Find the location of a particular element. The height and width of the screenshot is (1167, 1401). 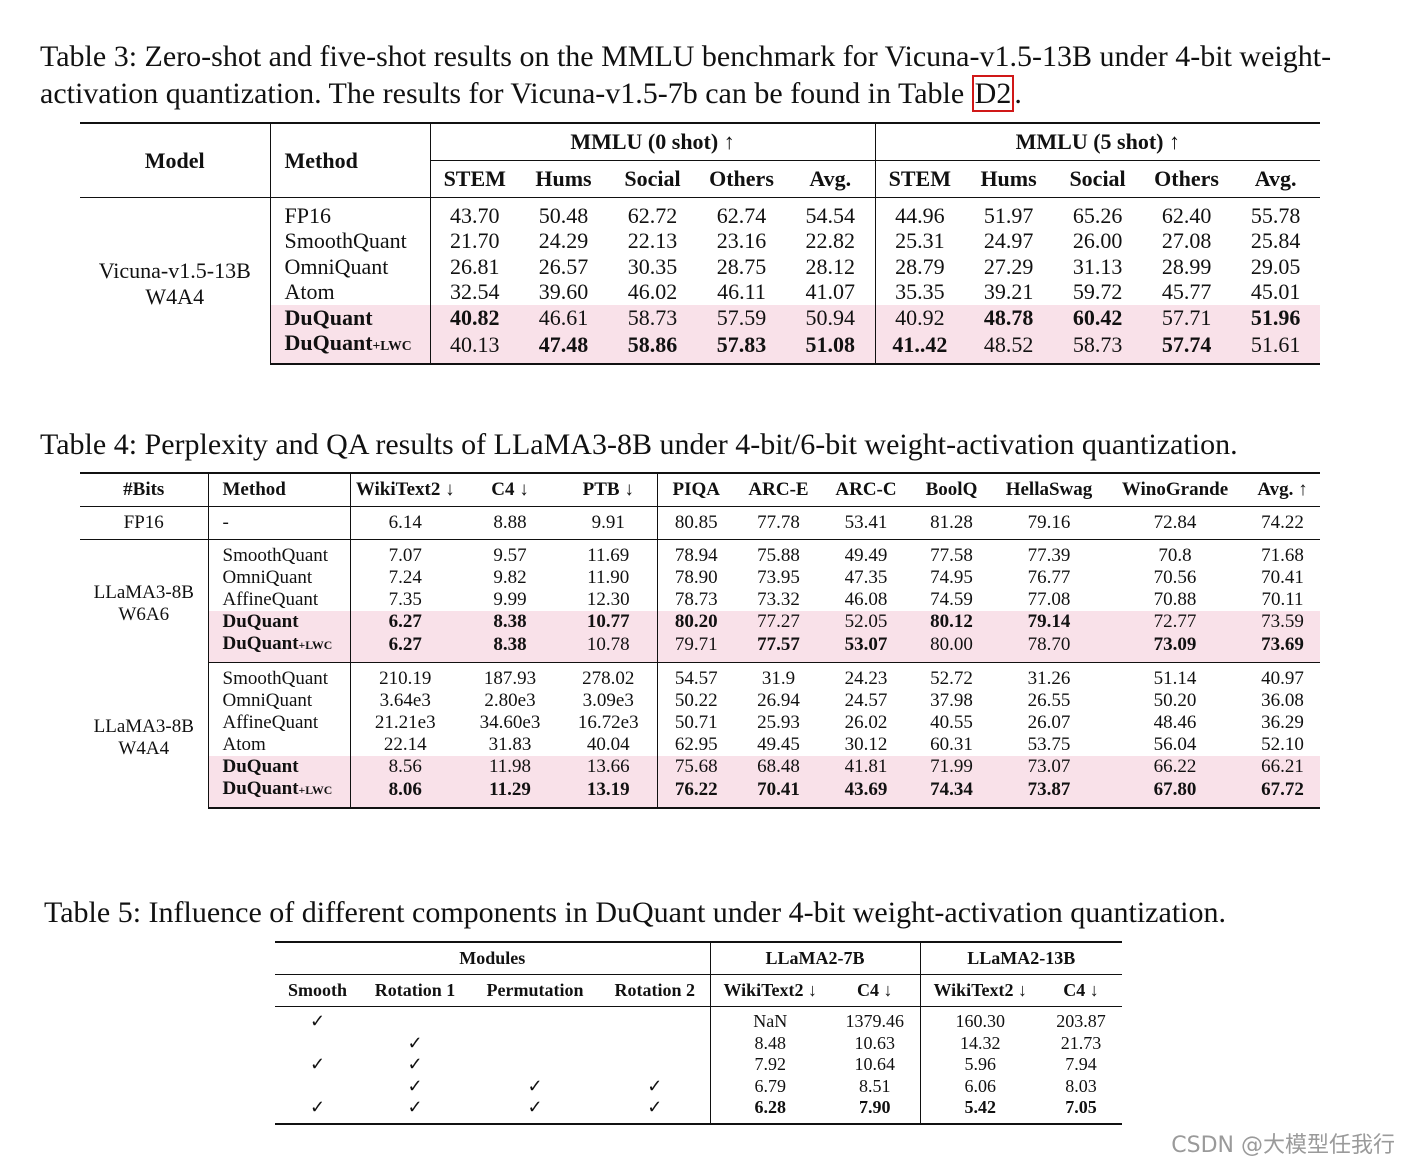

cell: 5.42 is located at coordinates (980, 1111).